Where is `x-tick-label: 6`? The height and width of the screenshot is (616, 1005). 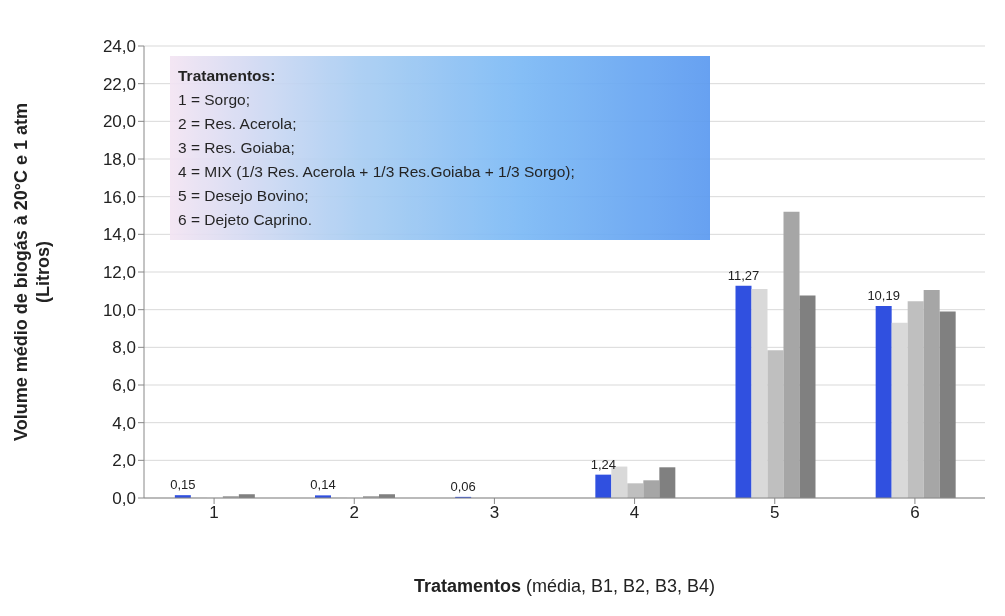
x-tick-label: 6 is located at coordinates (915, 513).